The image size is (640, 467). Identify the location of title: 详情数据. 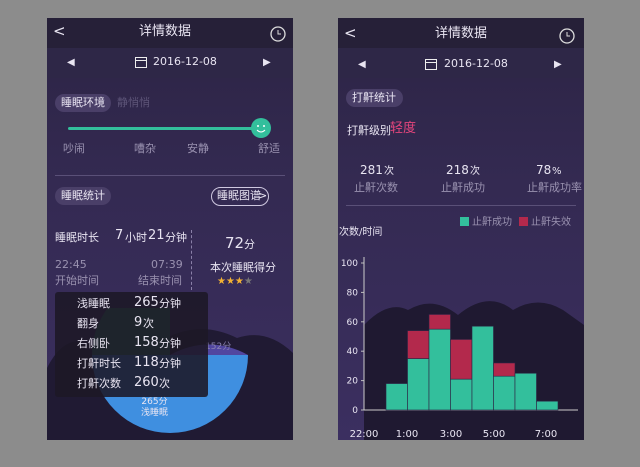
(461, 33).